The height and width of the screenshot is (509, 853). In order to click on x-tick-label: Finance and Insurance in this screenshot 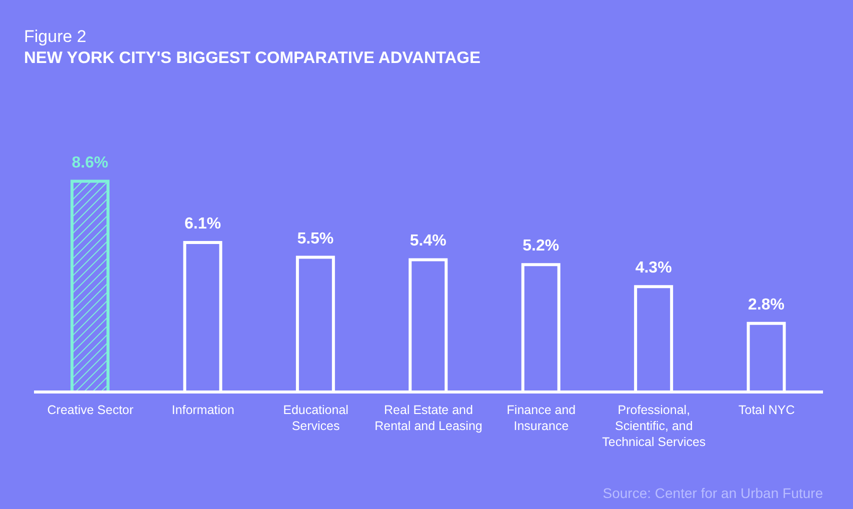, I will do `click(541, 418)`.